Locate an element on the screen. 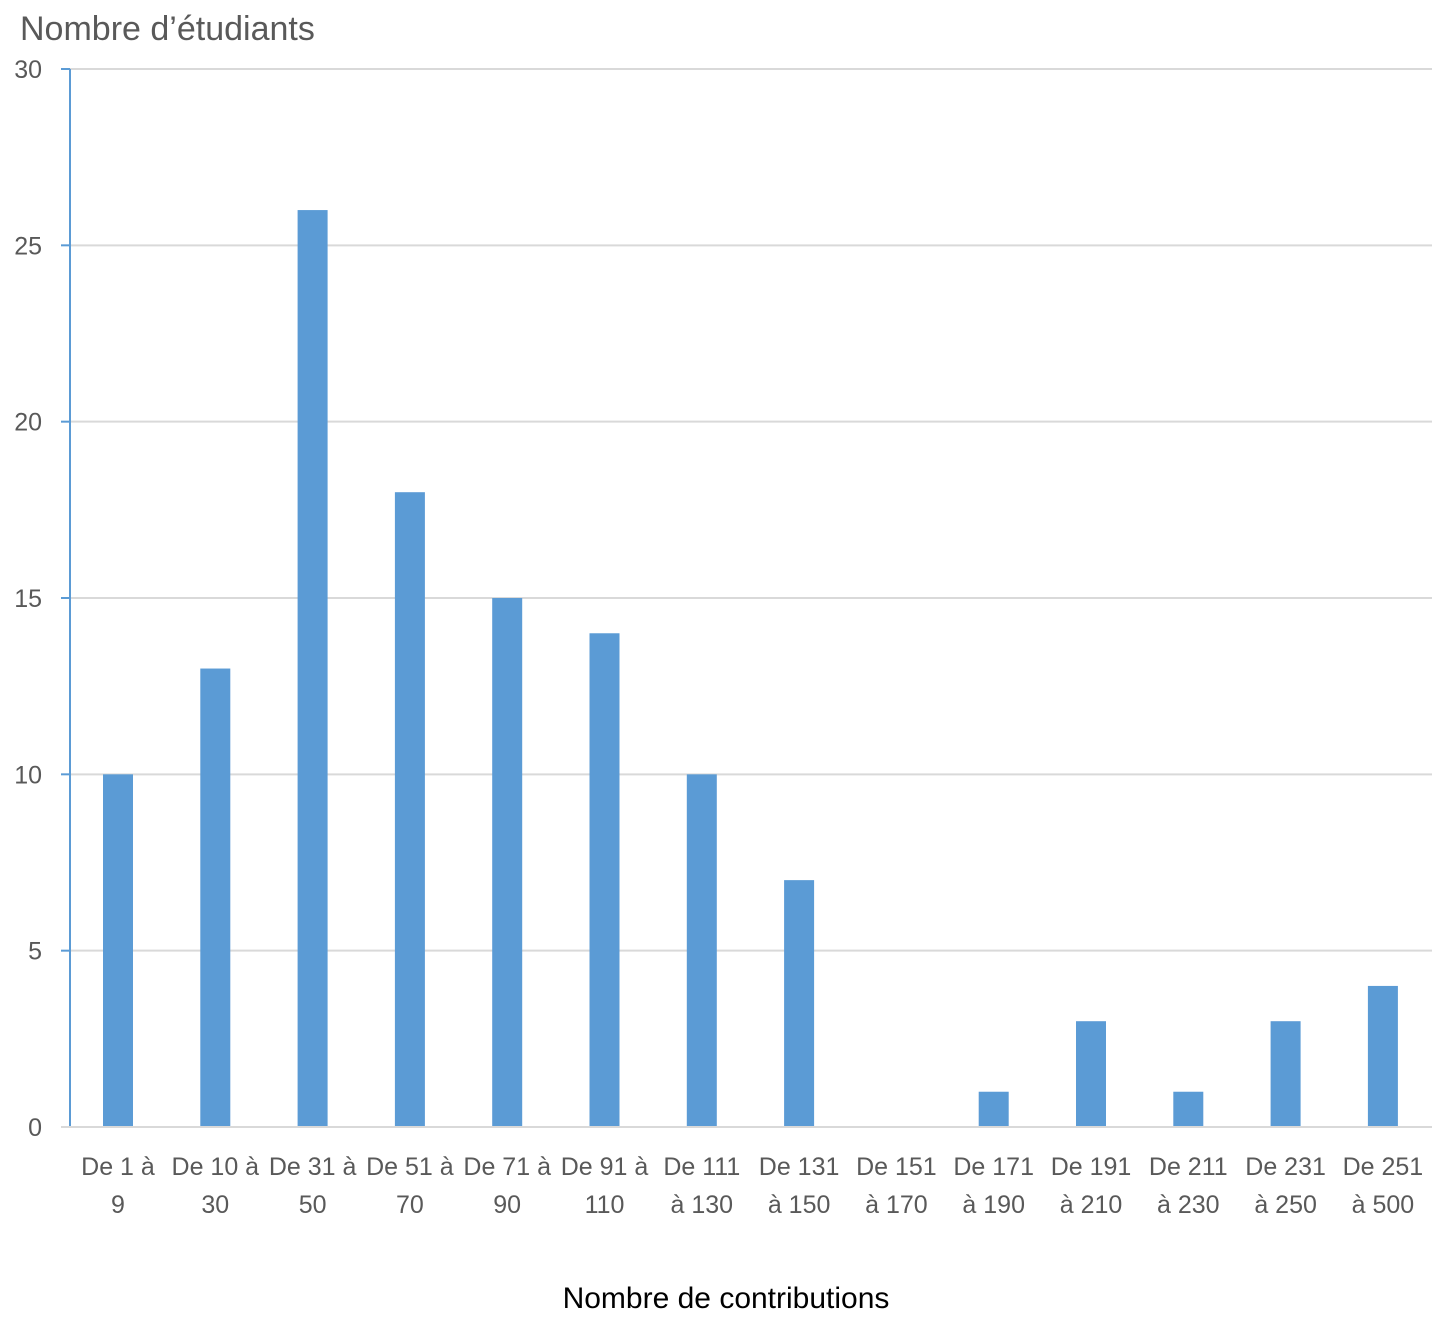 Image resolution: width=1432 pixels, height=1317 pixels. x-tick-label: De 51 à is located at coordinates (410, 1167).